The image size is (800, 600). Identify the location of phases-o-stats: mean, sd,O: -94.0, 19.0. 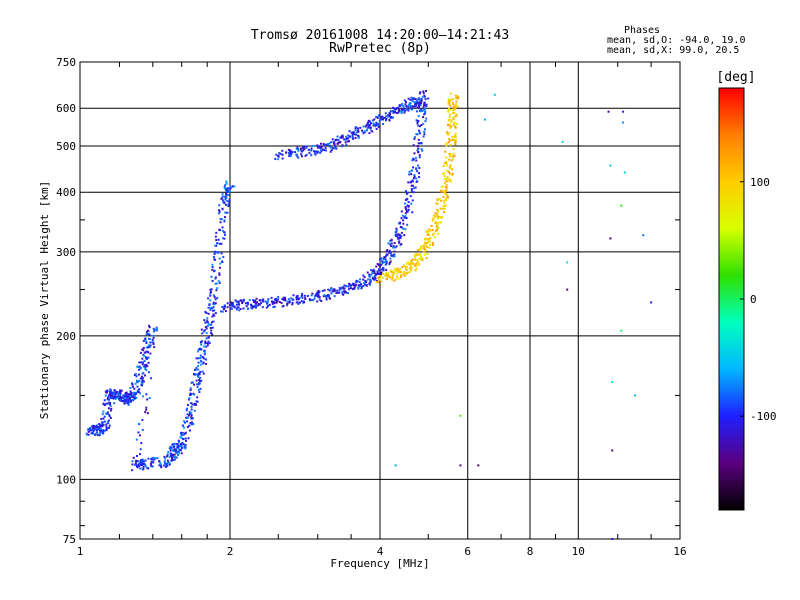
(676, 40).